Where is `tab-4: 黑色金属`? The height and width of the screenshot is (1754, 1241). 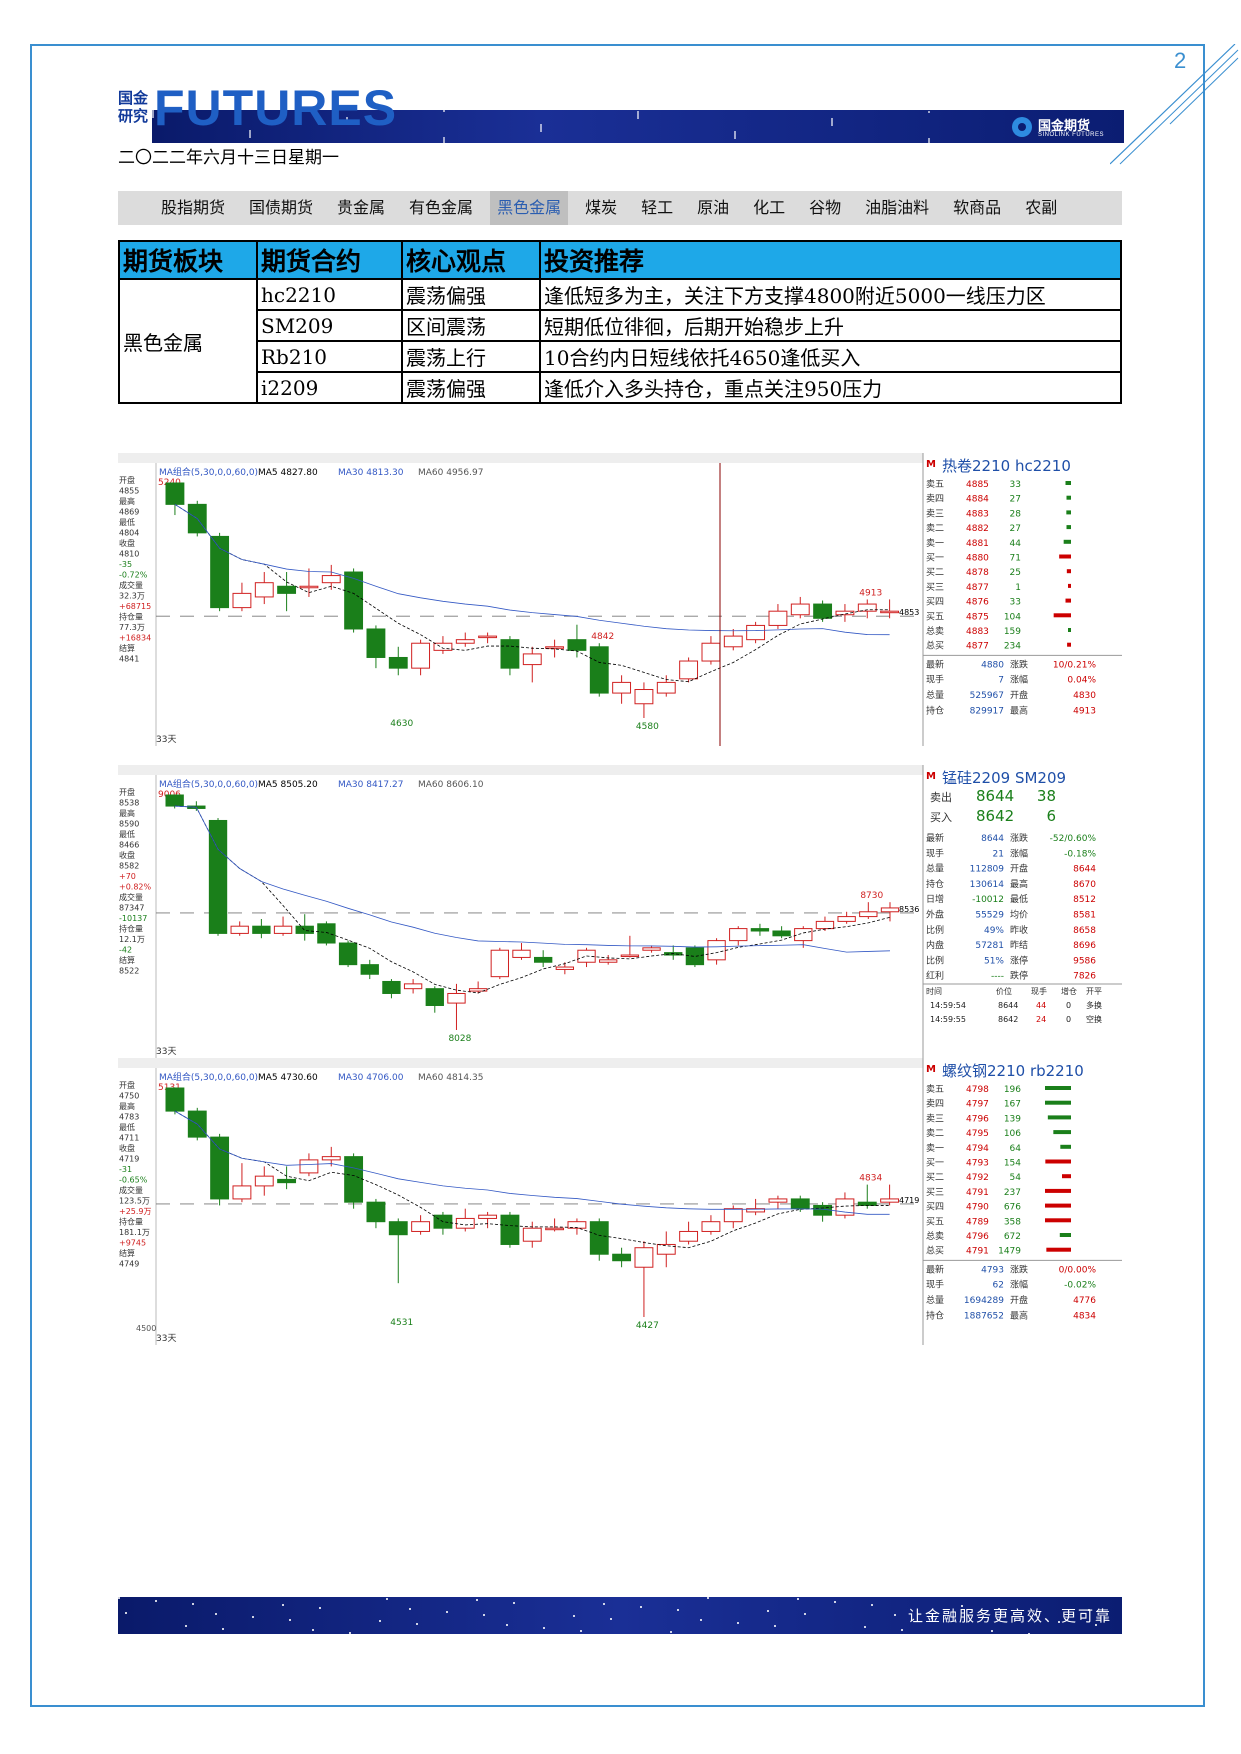
tab-4: 黑色金属 is located at coordinates (529, 208).